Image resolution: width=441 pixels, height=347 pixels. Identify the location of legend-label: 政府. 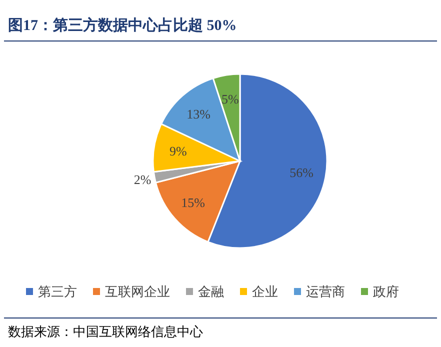
(386, 291).